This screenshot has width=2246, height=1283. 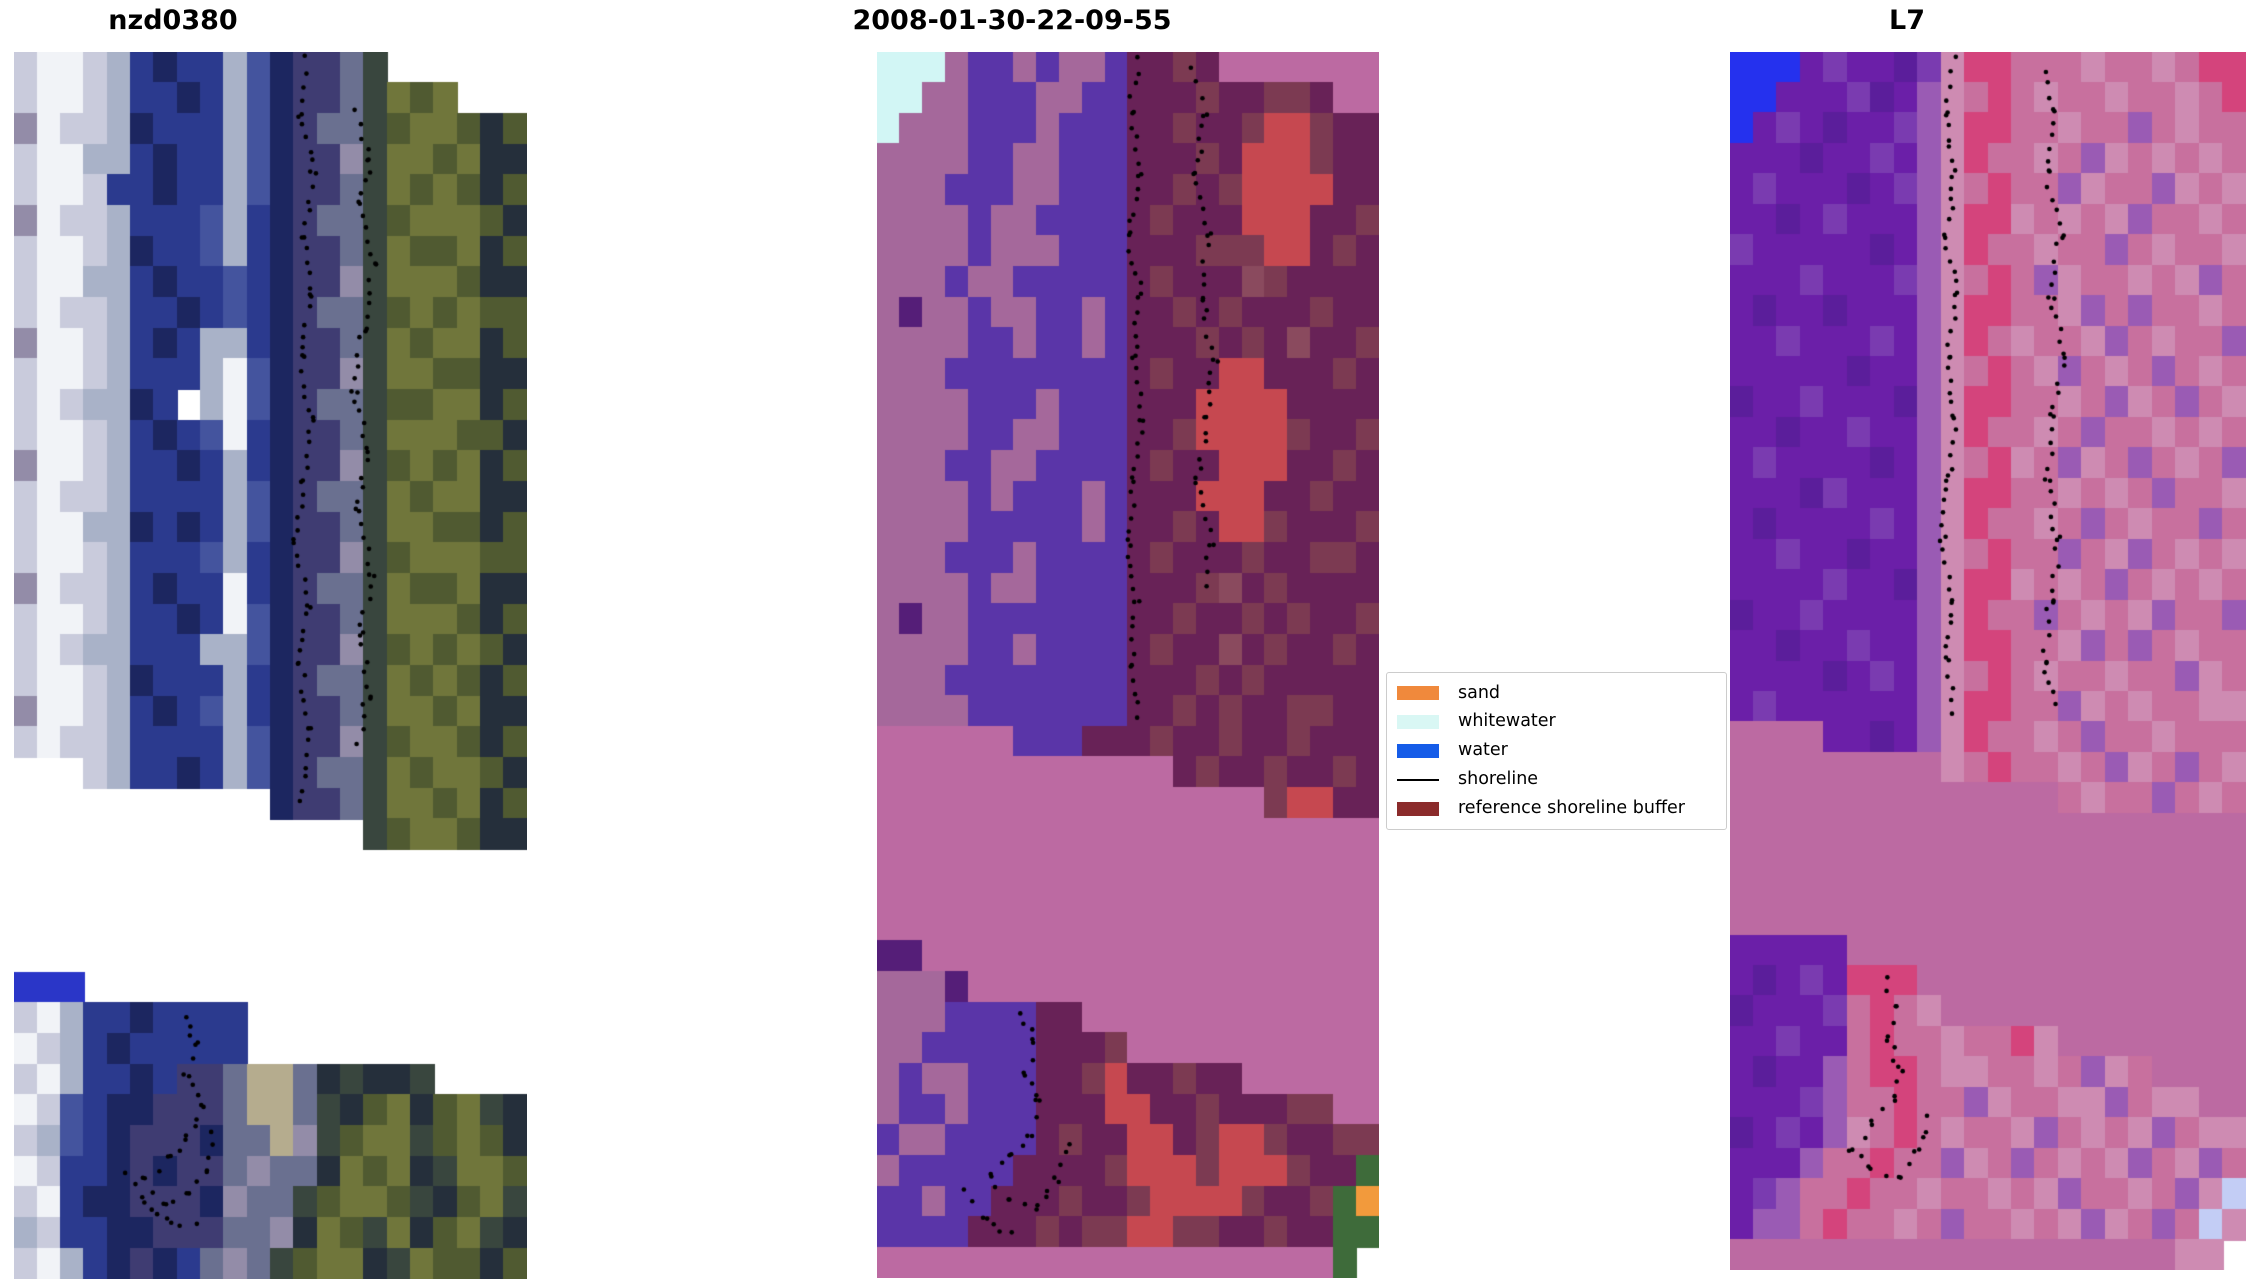 I want to click on legend-item-reference-shoreline-buffer: reference shoreline buffer, so click(x=1556, y=808).